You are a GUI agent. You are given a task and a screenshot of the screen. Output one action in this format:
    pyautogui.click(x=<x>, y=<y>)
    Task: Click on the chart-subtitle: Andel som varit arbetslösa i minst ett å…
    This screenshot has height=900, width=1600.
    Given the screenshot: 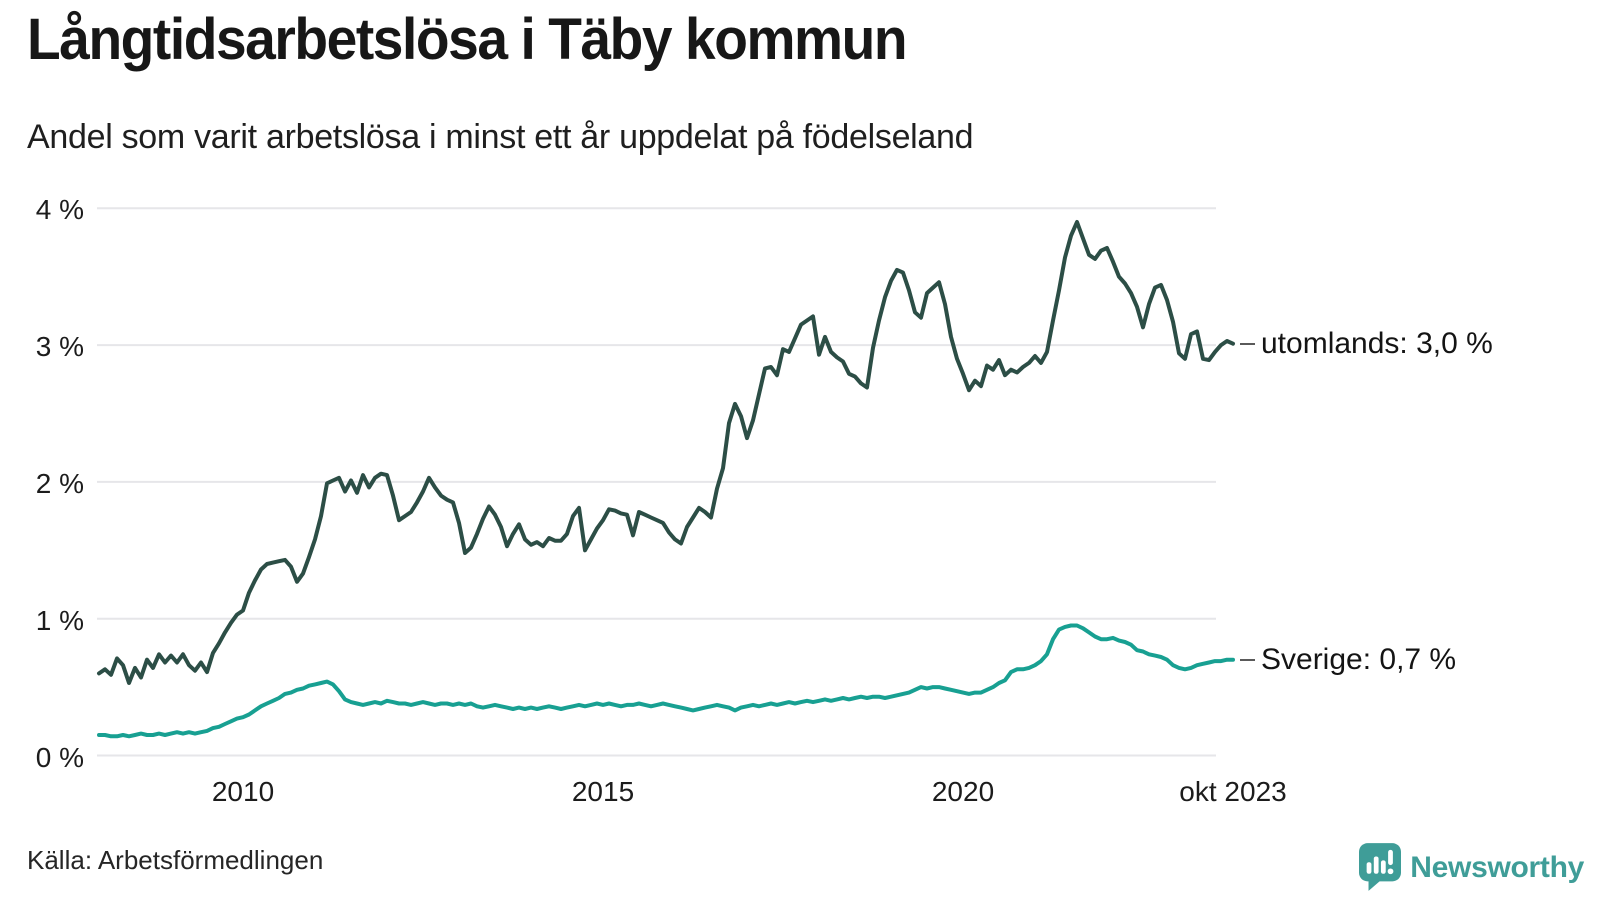 What is the action you would take?
    pyautogui.click(x=500, y=137)
    